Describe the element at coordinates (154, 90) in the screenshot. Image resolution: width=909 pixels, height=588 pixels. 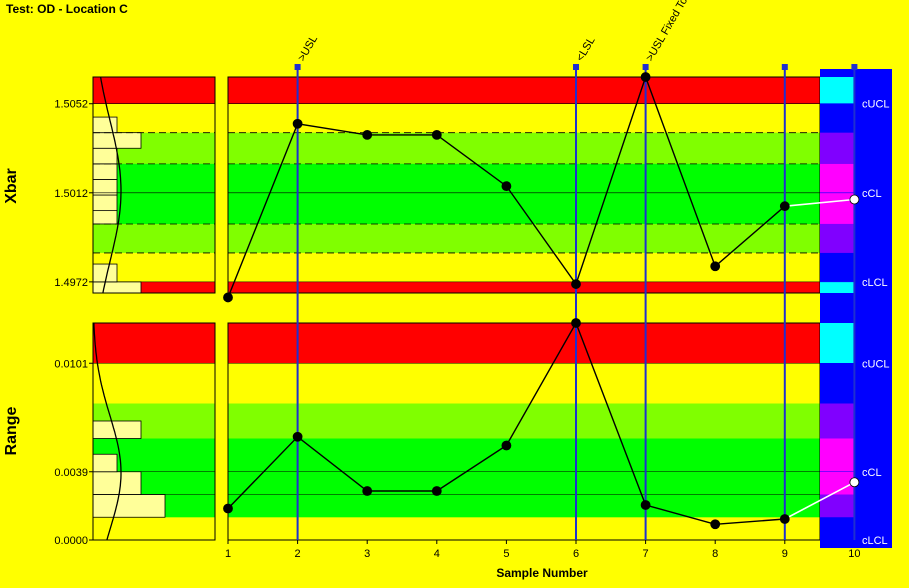
I see `xbar-hist-upper-red-zone` at that location.